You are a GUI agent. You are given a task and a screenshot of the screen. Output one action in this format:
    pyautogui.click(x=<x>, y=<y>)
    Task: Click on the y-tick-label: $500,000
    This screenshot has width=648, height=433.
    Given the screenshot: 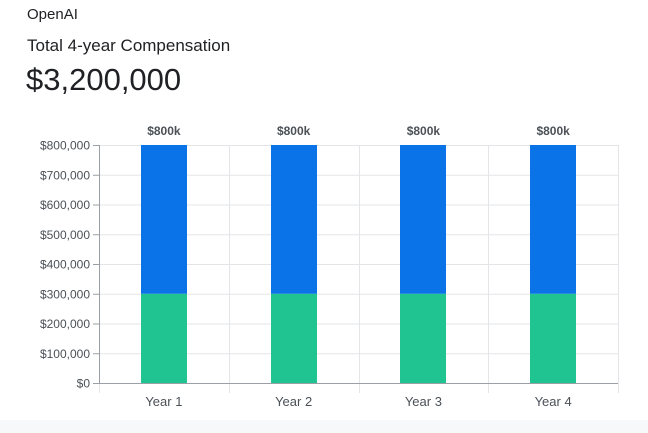 What is the action you would take?
    pyautogui.click(x=65, y=235)
    